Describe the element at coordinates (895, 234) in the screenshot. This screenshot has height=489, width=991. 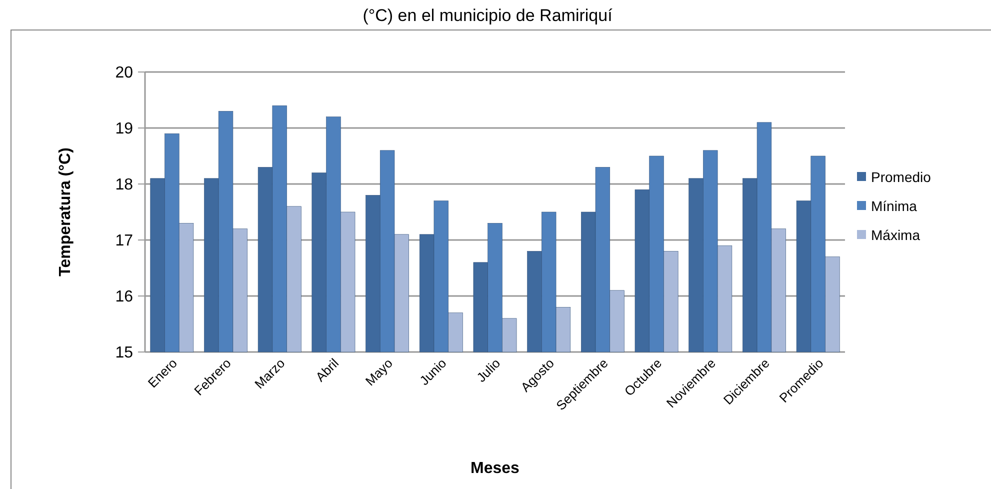
I see `legend-label: Máxima` at that location.